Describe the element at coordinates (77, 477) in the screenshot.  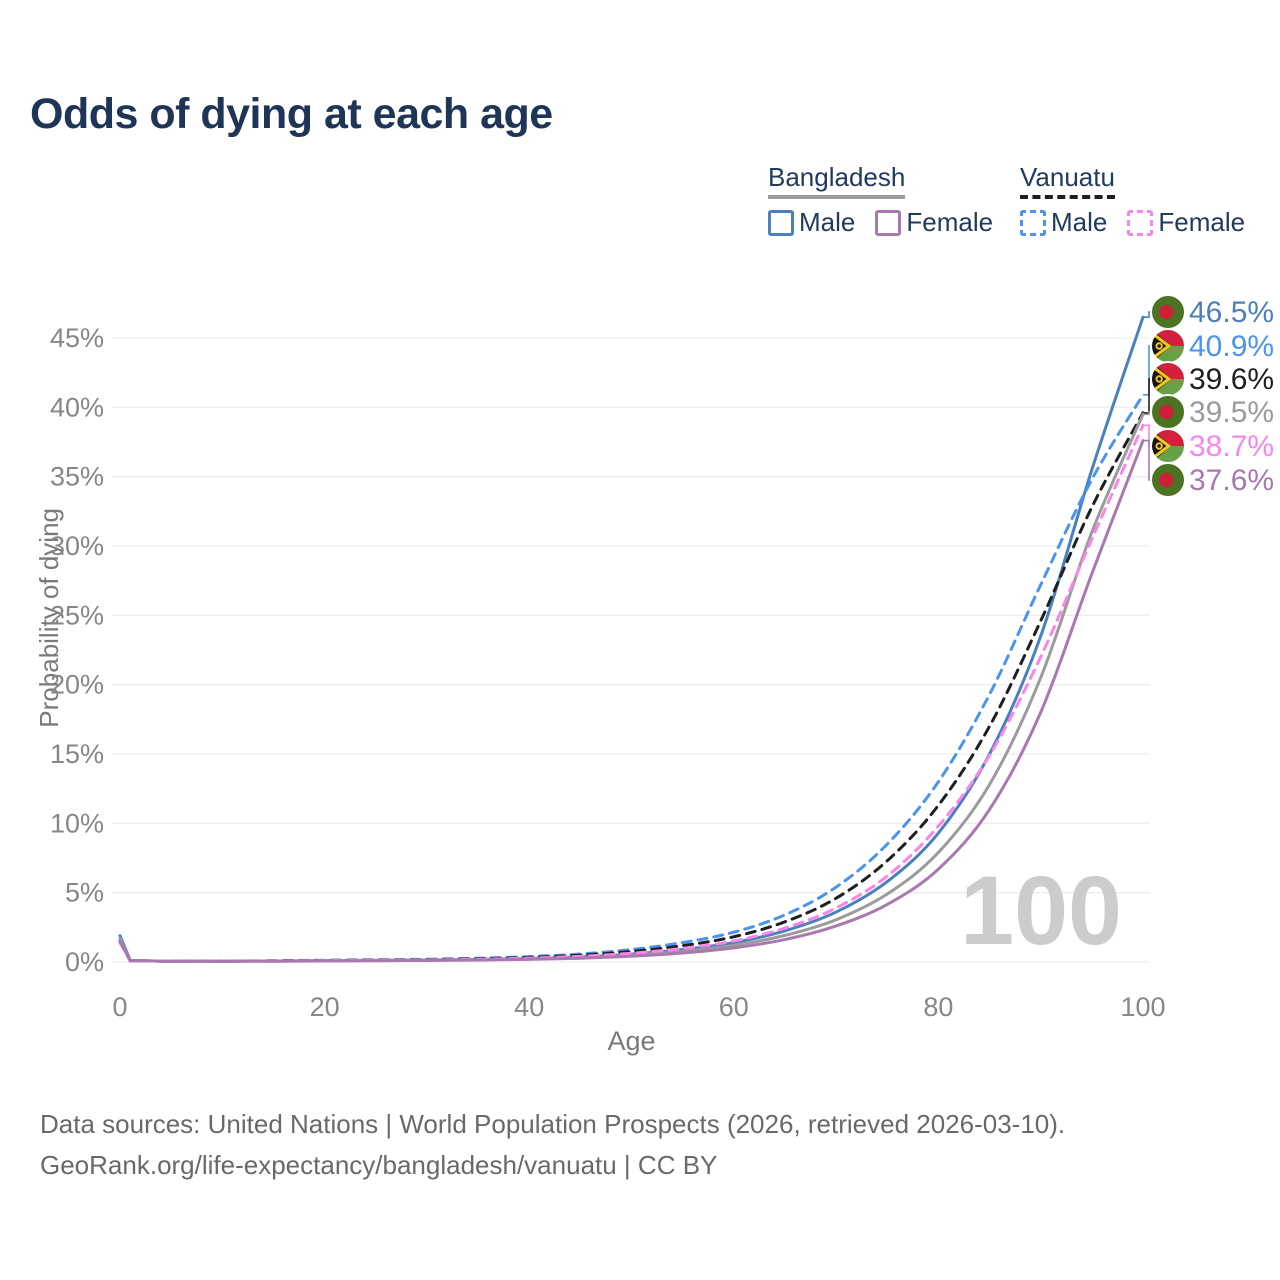
I see `y-tick-label: 35%` at that location.